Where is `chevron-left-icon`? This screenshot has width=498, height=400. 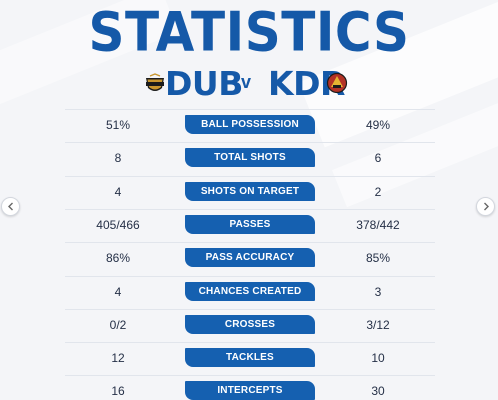 chevron-left-icon is located at coordinates (11, 207).